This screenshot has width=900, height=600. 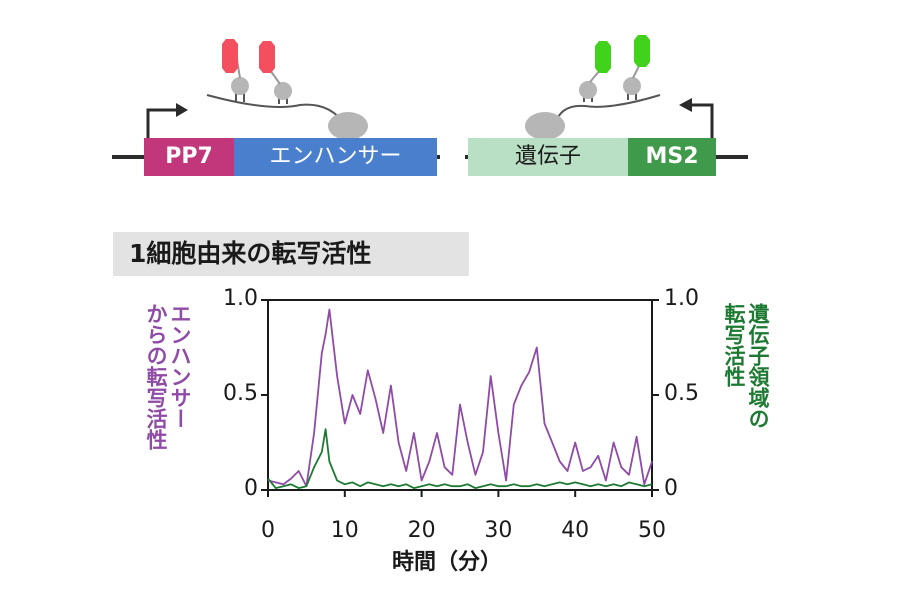 What do you see at coordinates (681, 393) in the screenshot?
I see `y-tick-label-right: 0.5` at bounding box center [681, 393].